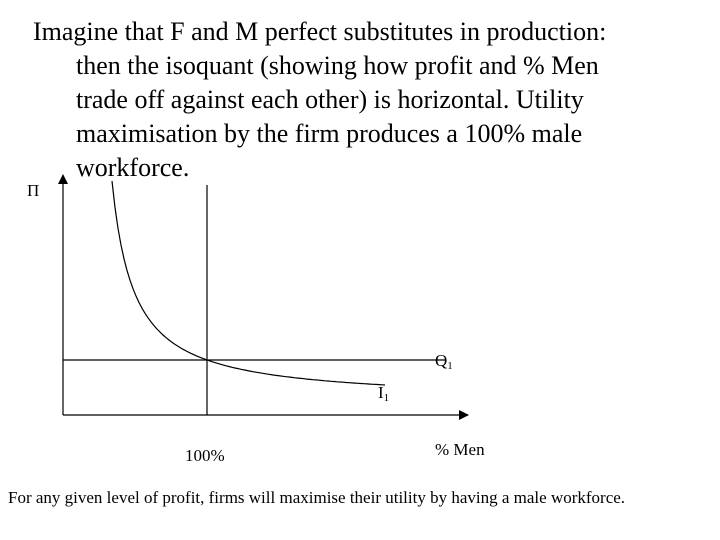 The image size is (720, 540). I want to click on x-marker-label: 100%, so click(205, 455).